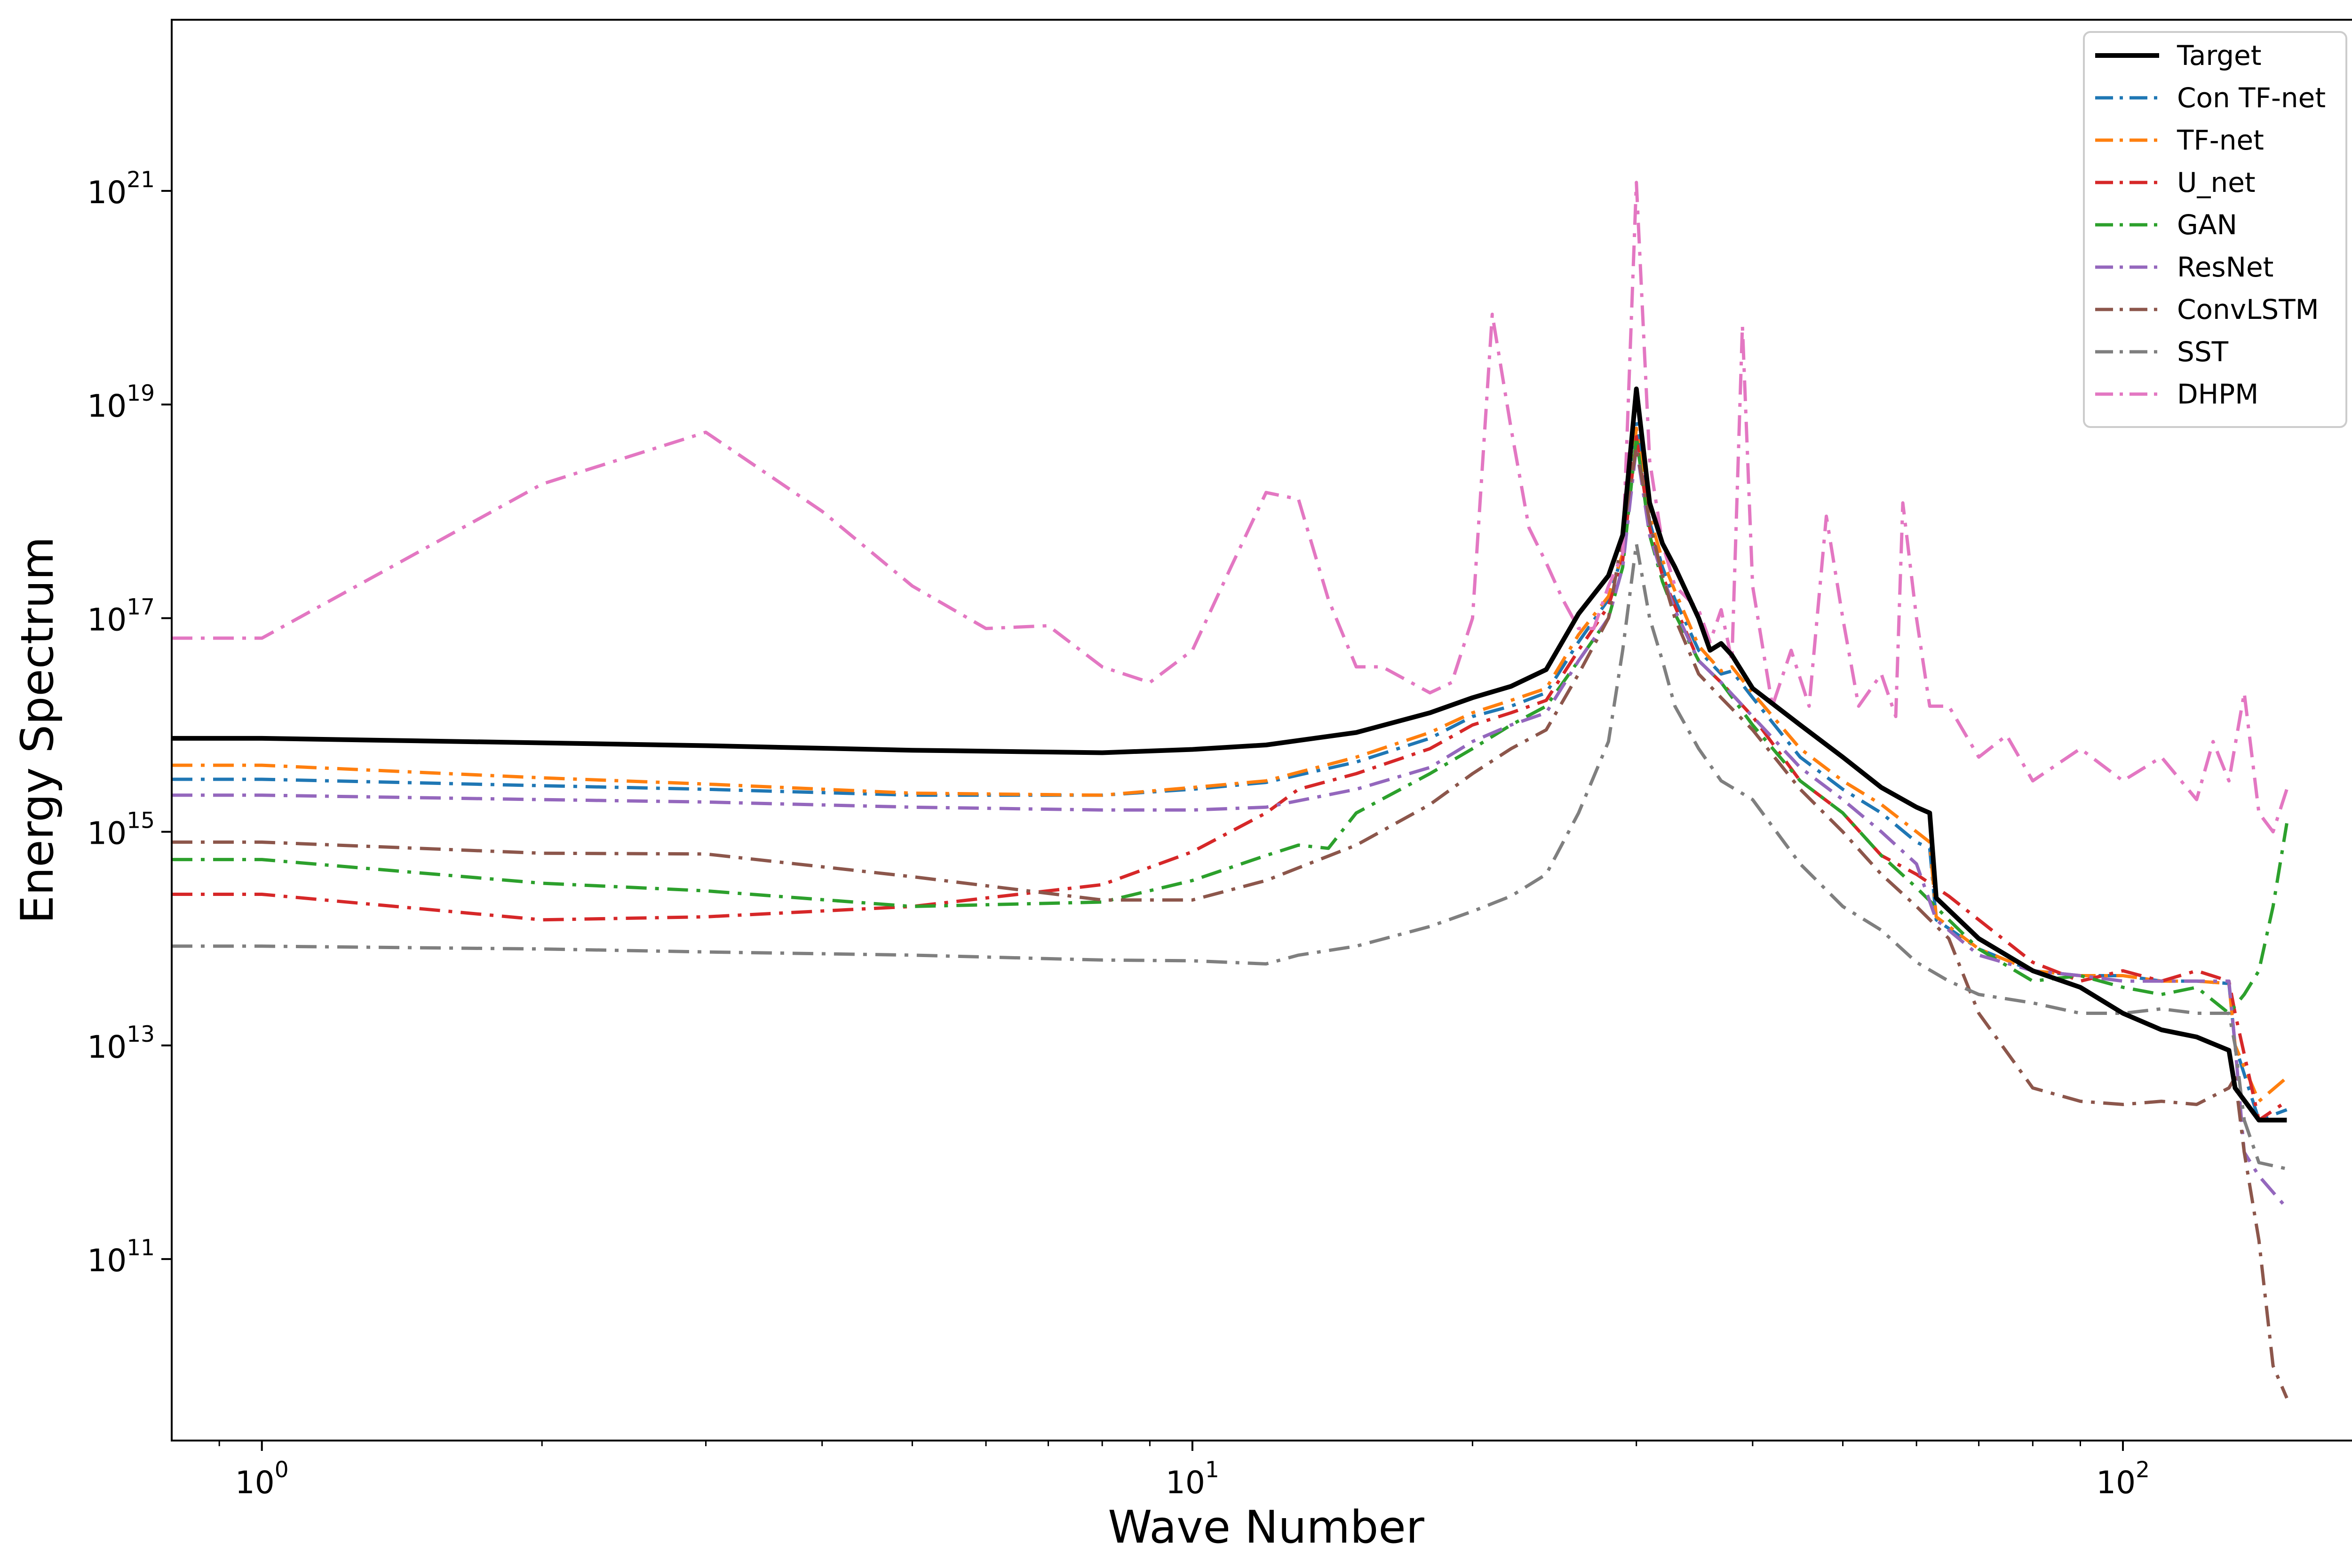 Image resolution: width=2352 pixels, height=1568 pixels. What do you see at coordinates (2225, 267) in the screenshot?
I see `legend-entry-label: ResNet` at bounding box center [2225, 267].